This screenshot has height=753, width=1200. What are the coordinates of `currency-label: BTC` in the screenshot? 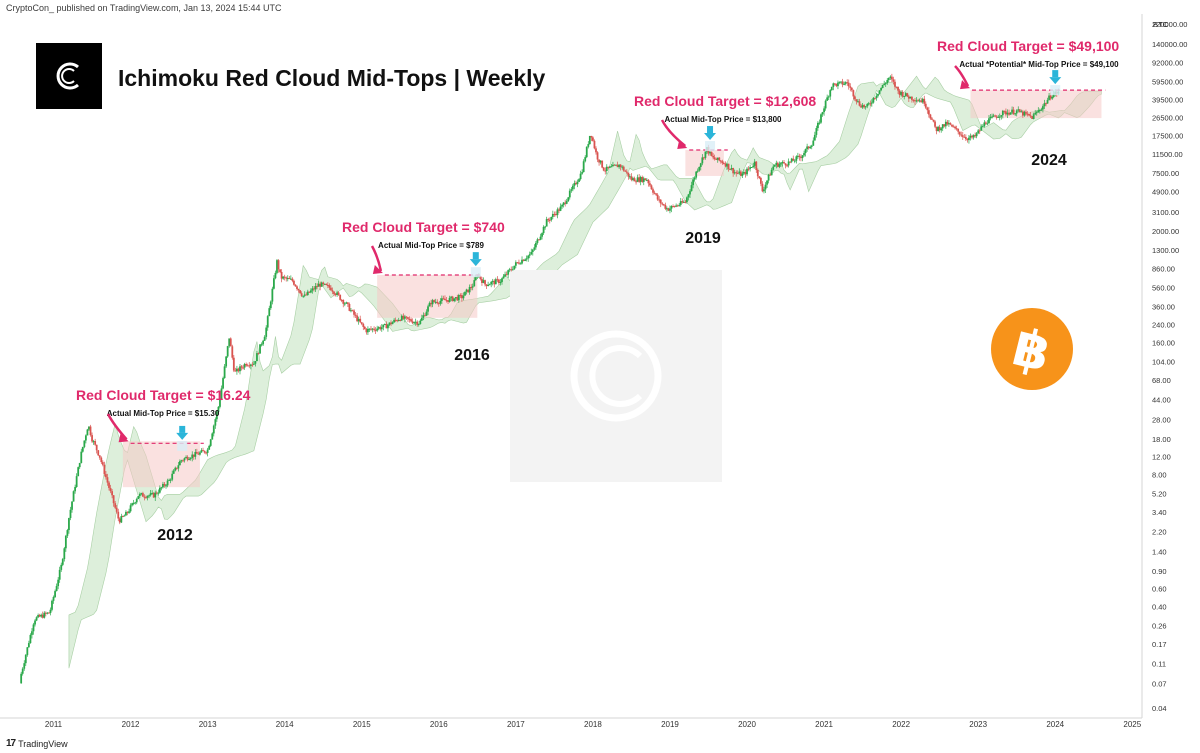 It's located at (1161, 24).